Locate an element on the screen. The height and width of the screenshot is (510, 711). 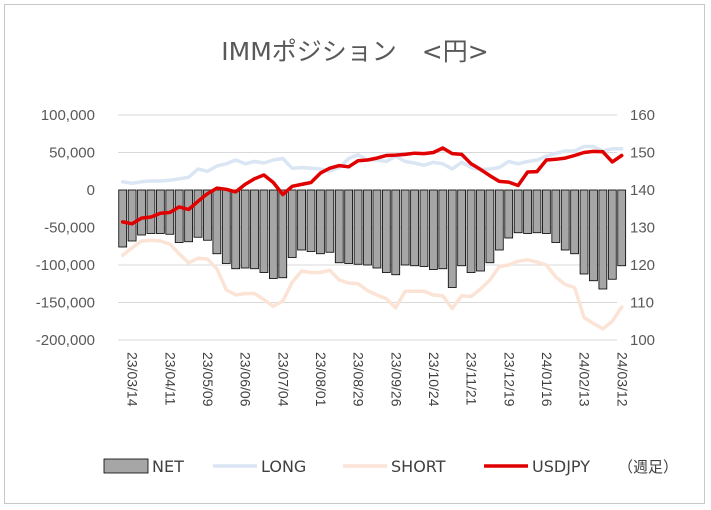
legend-label-short: SHORT is located at coordinates (418, 466).